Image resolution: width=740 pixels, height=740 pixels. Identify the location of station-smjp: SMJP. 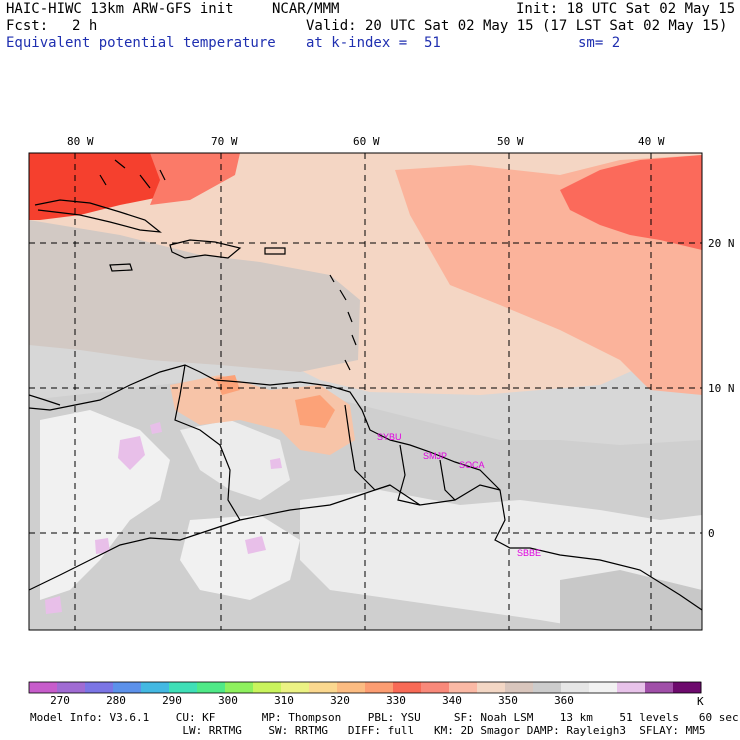
(435, 456).